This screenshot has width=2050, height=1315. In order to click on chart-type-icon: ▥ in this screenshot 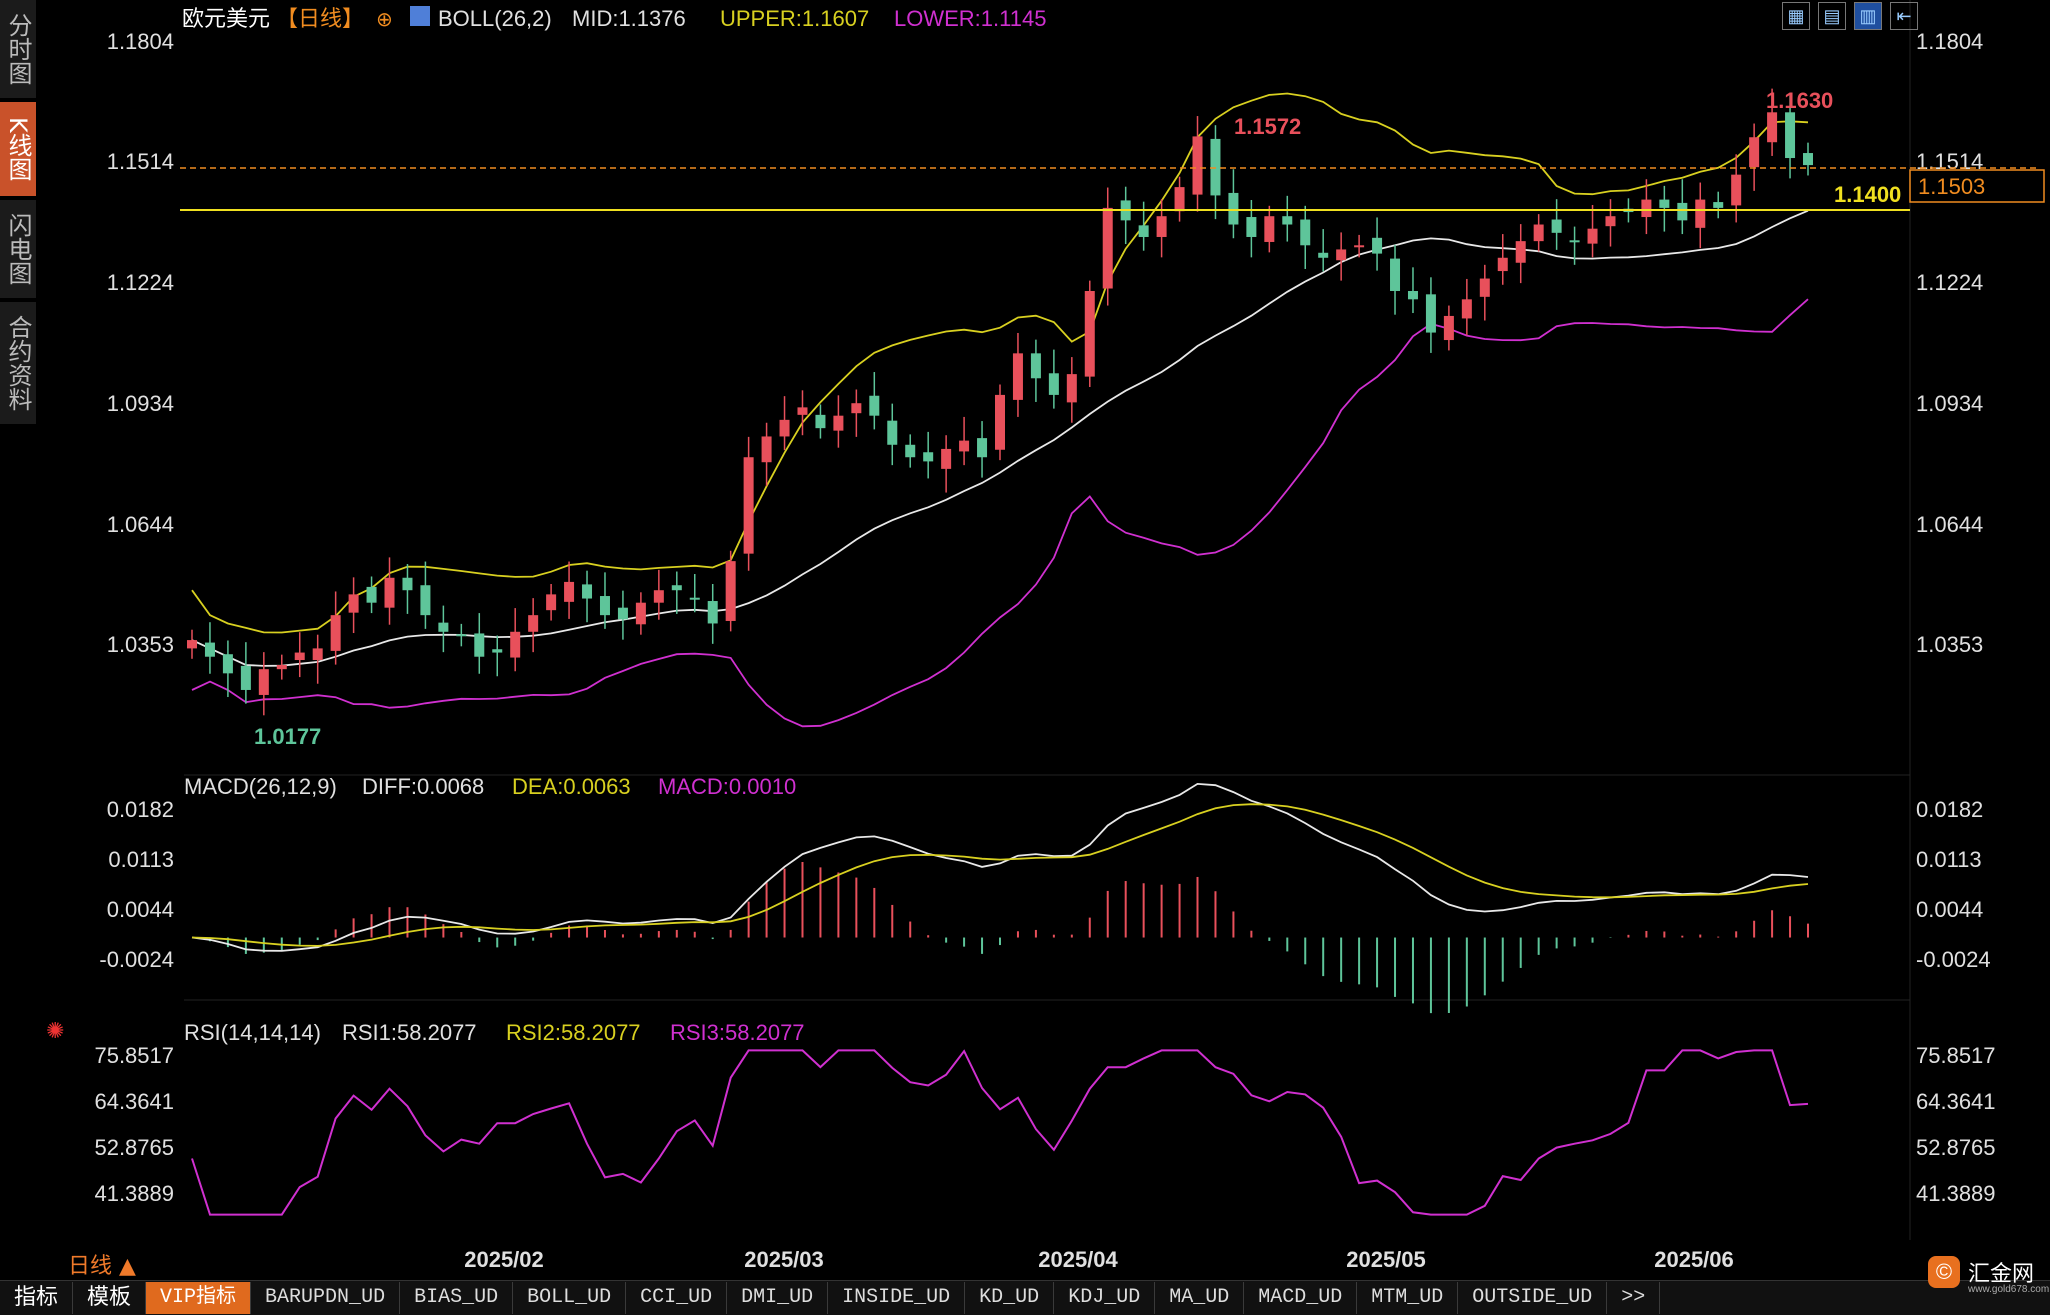, I will do `click(1868, 16)`.